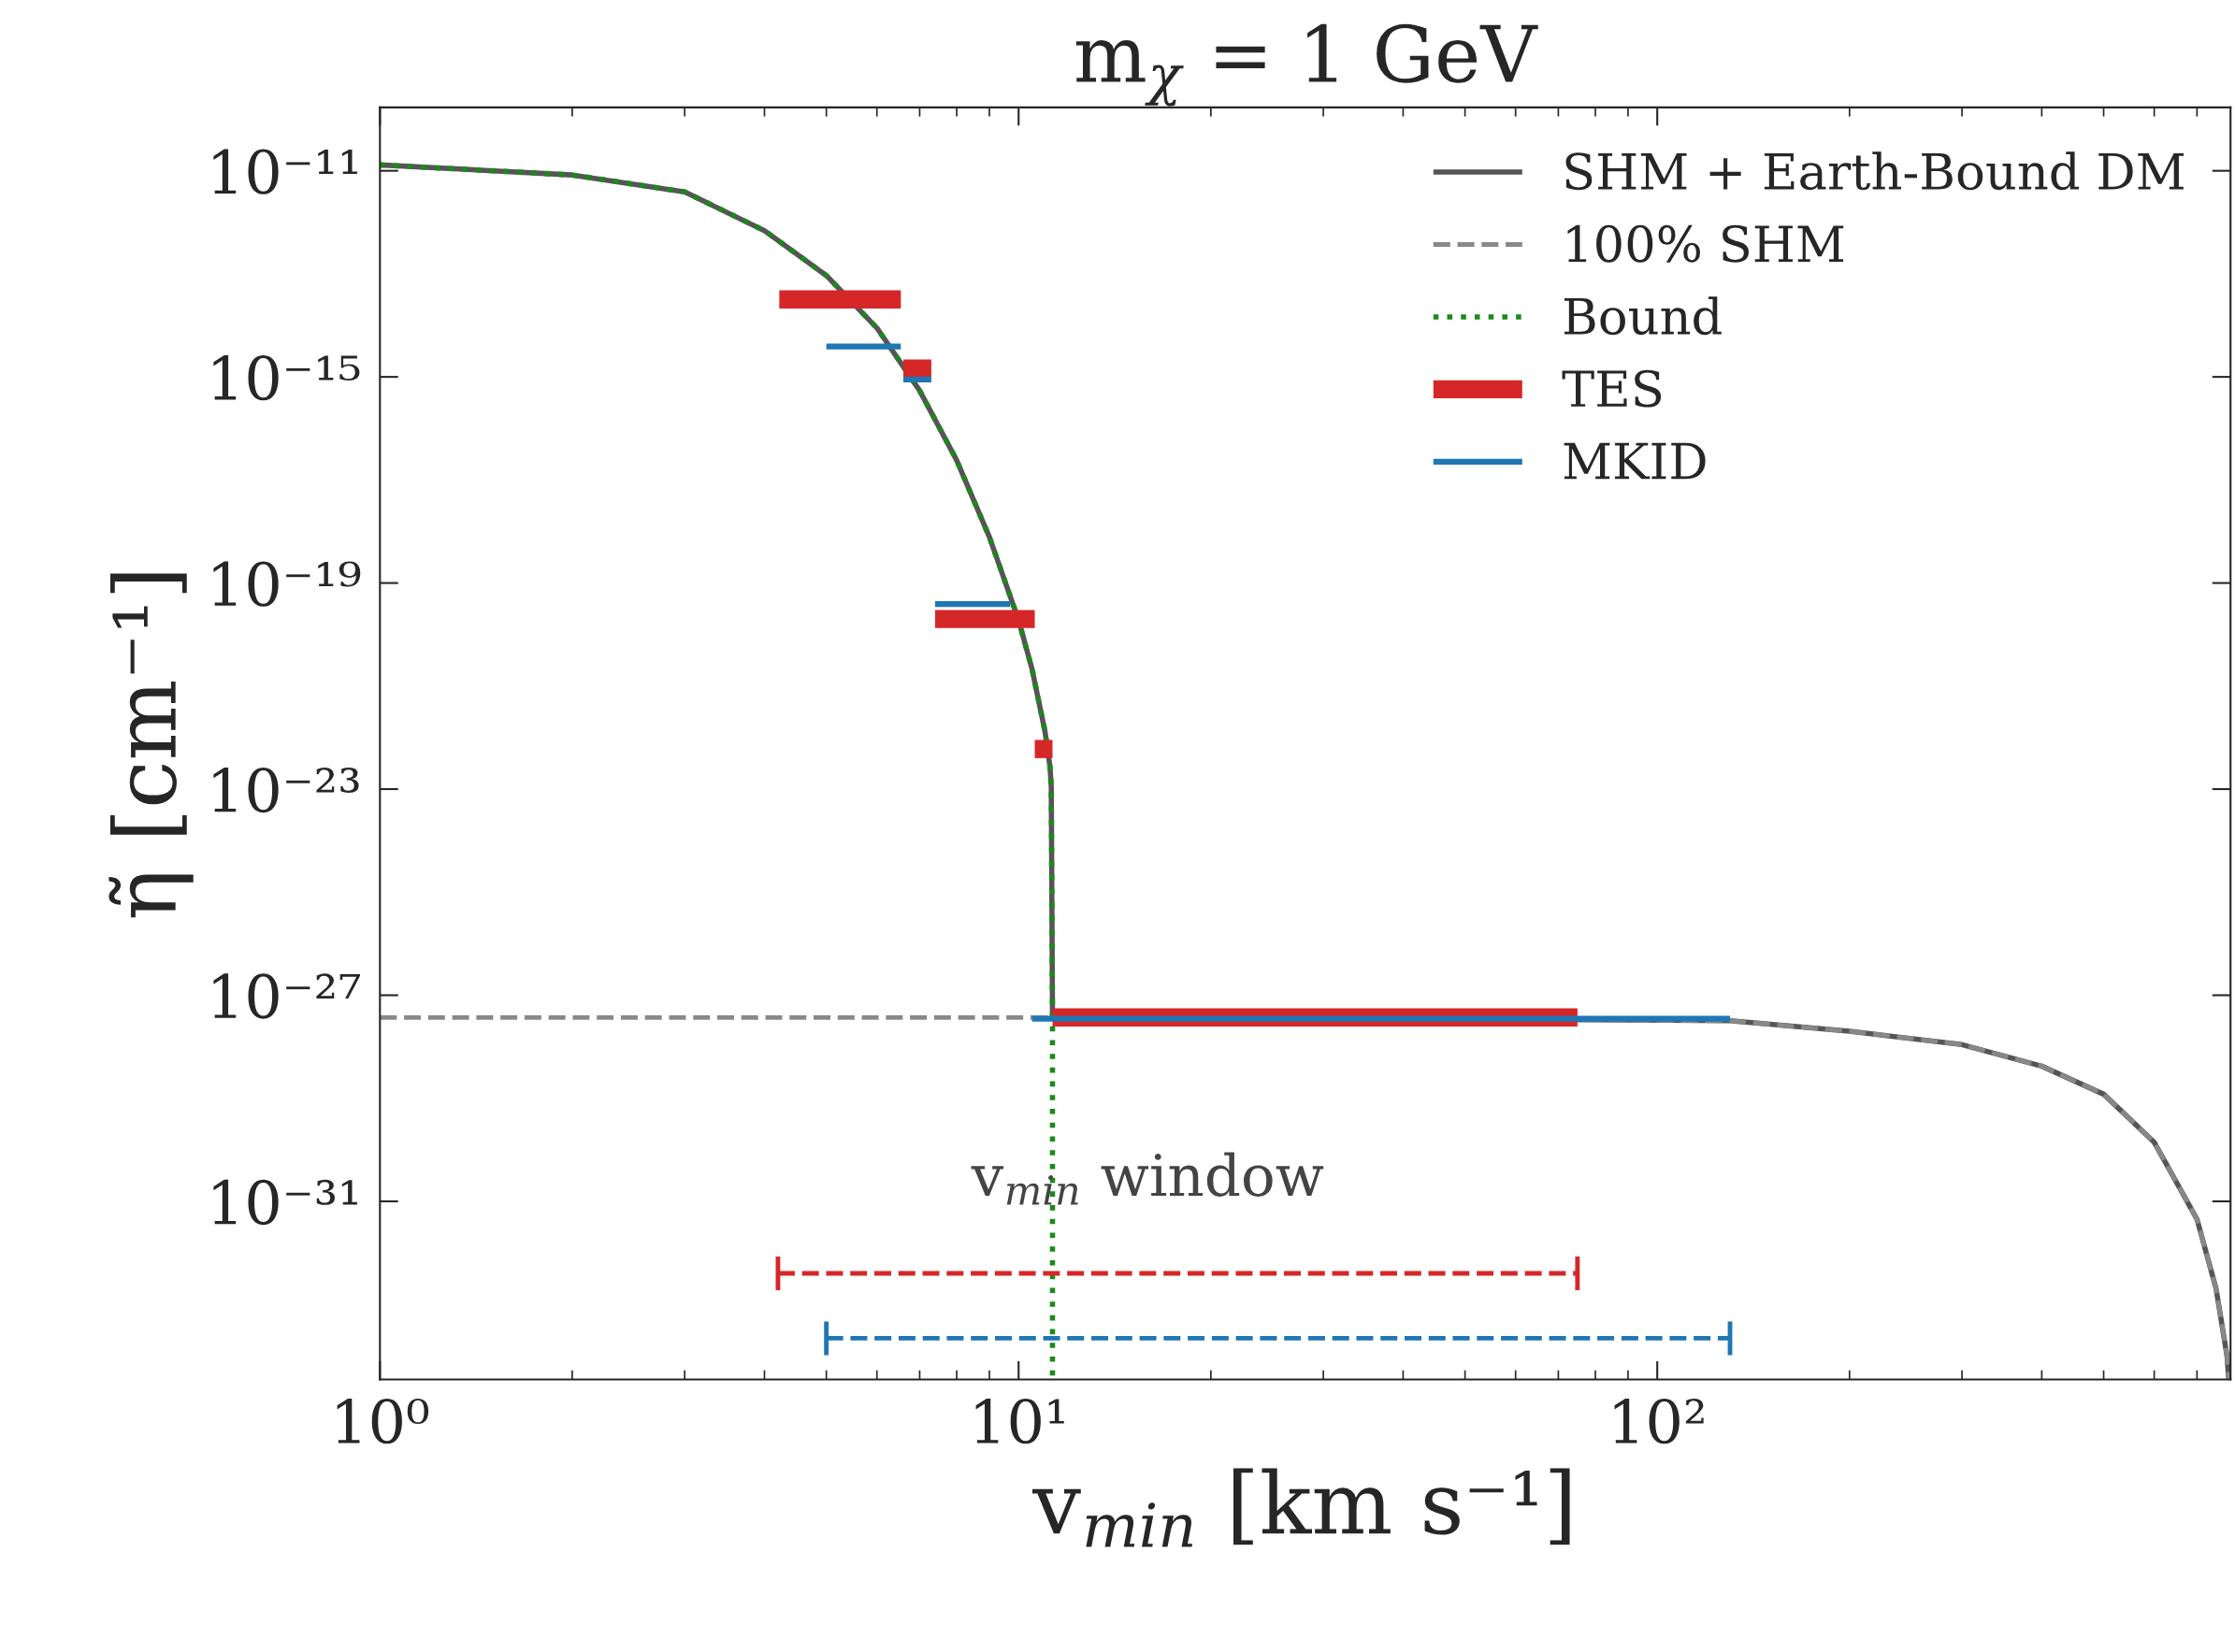  What do you see at coordinates (151, 745) in the screenshot?
I see `y-axis-title: η̃ [cm⁻¹]` at bounding box center [151, 745].